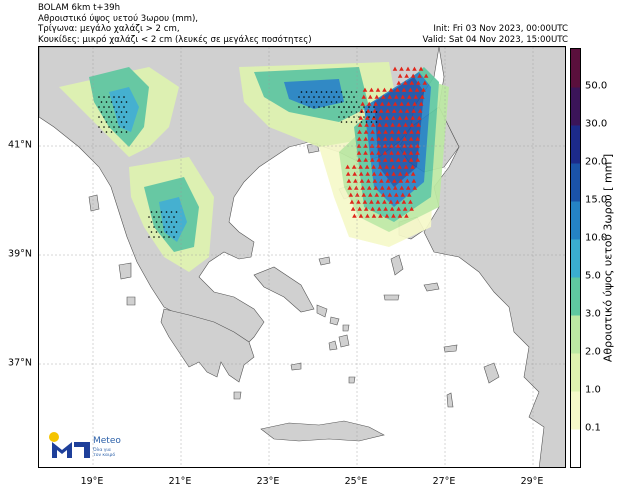 Image resolution: width=636 pixels, height=500 pixels. I want to click on milos, so click(296, 366).